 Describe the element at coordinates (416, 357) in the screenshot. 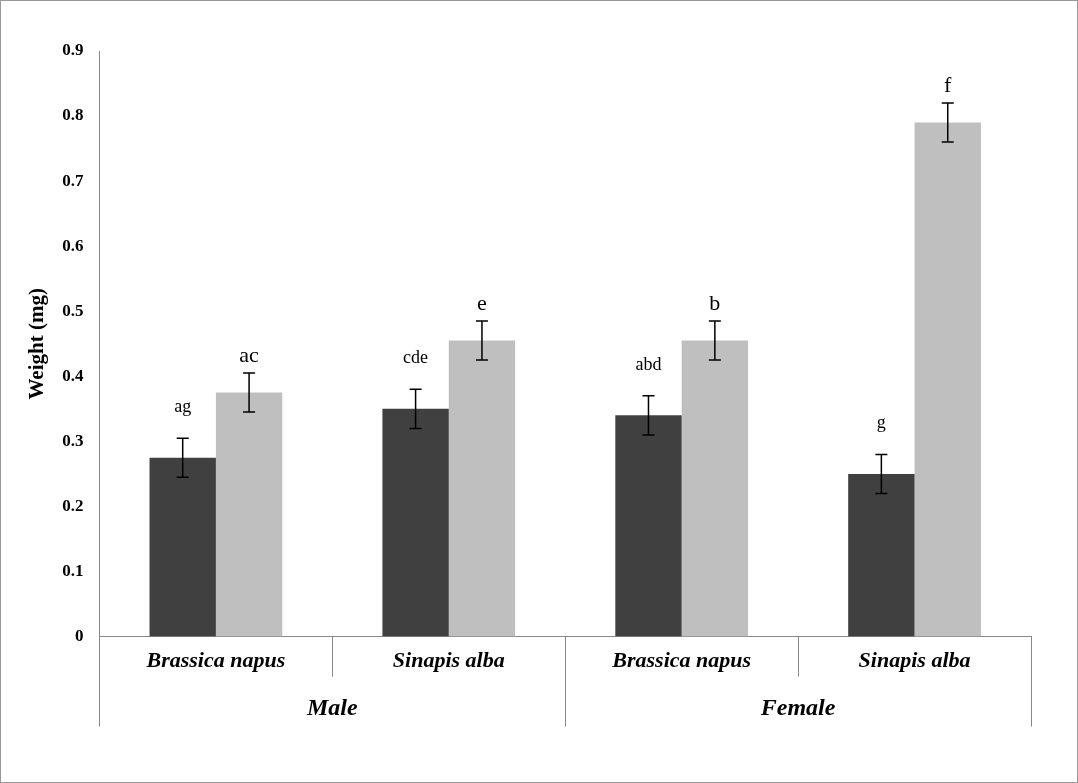

I see `data-label: cde` at that location.